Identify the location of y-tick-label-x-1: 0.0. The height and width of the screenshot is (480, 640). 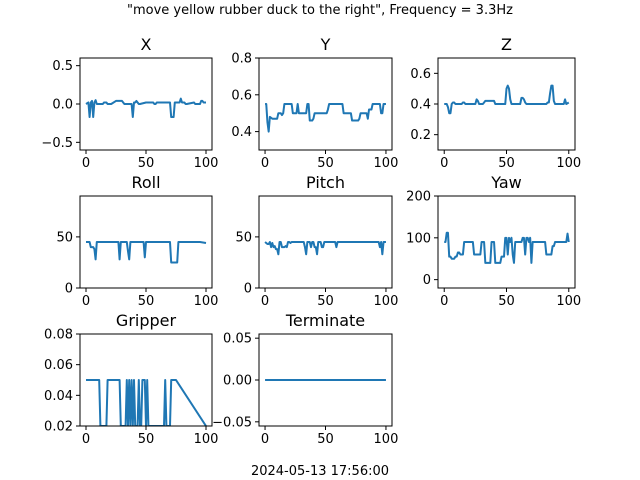
(62, 105).